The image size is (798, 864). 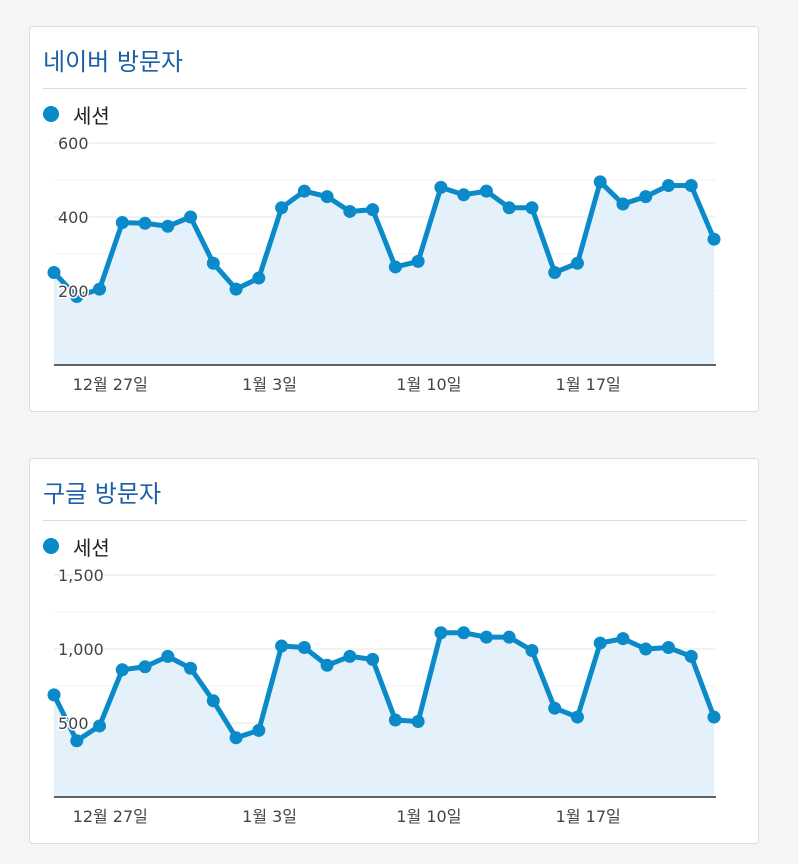 What do you see at coordinates (81, 575) in the screenshot?
I see `y-tick-label: 1,500` at bounding box center [81, 575].